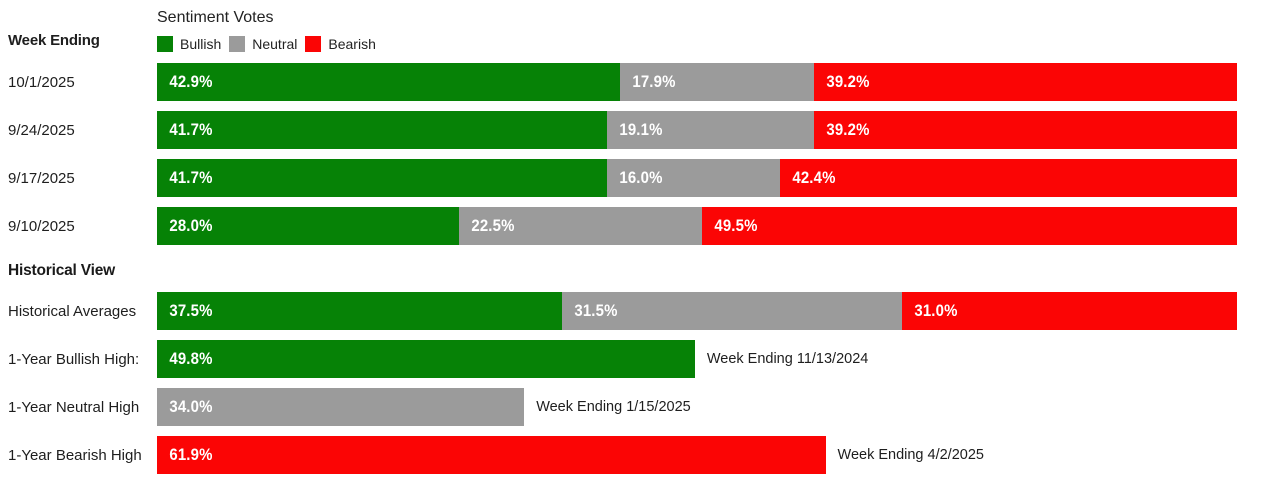  Describe the element at coordinates (813, 177) in the screenshot. I see `bearish-value: 42.4%` at that location.